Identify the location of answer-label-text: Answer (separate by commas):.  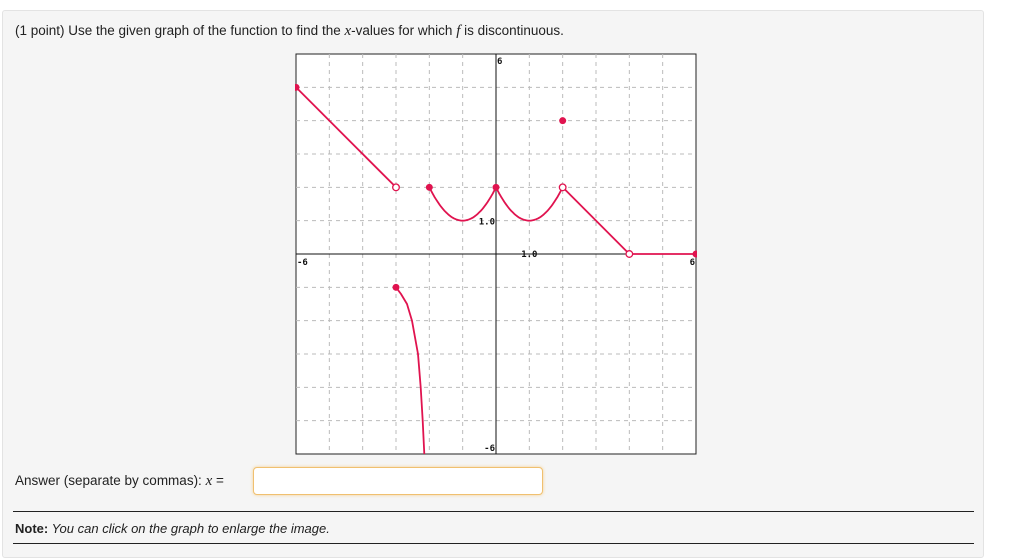
(110, 480).